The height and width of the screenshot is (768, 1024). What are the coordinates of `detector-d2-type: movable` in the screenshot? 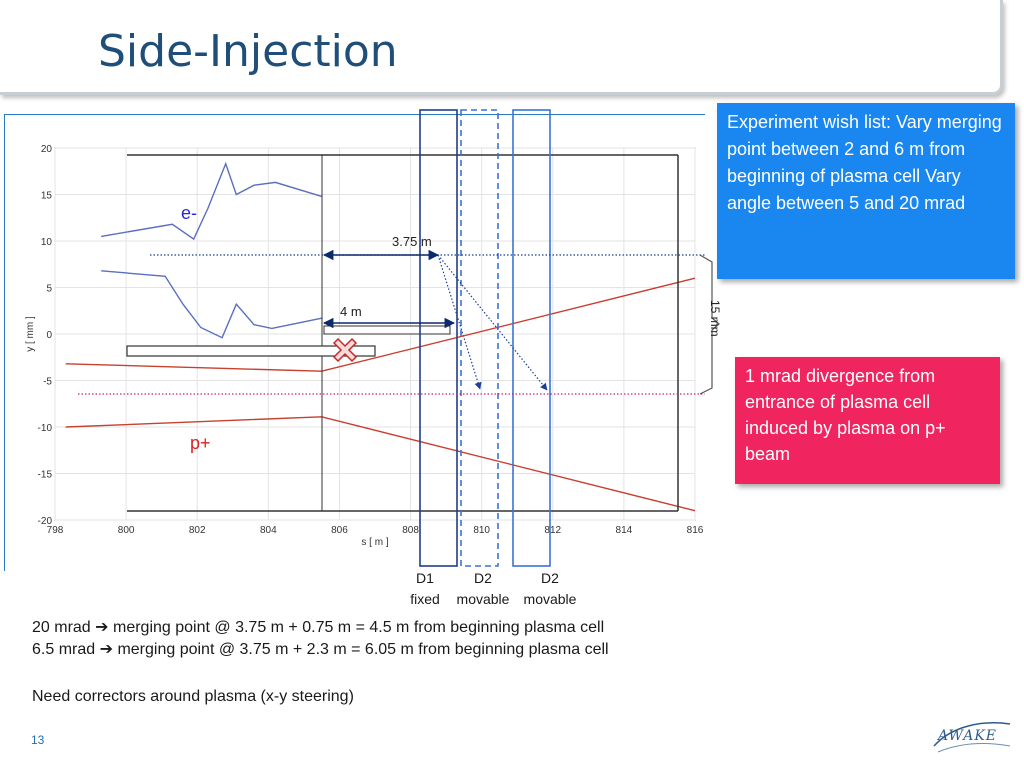 It's located at (550, 599).